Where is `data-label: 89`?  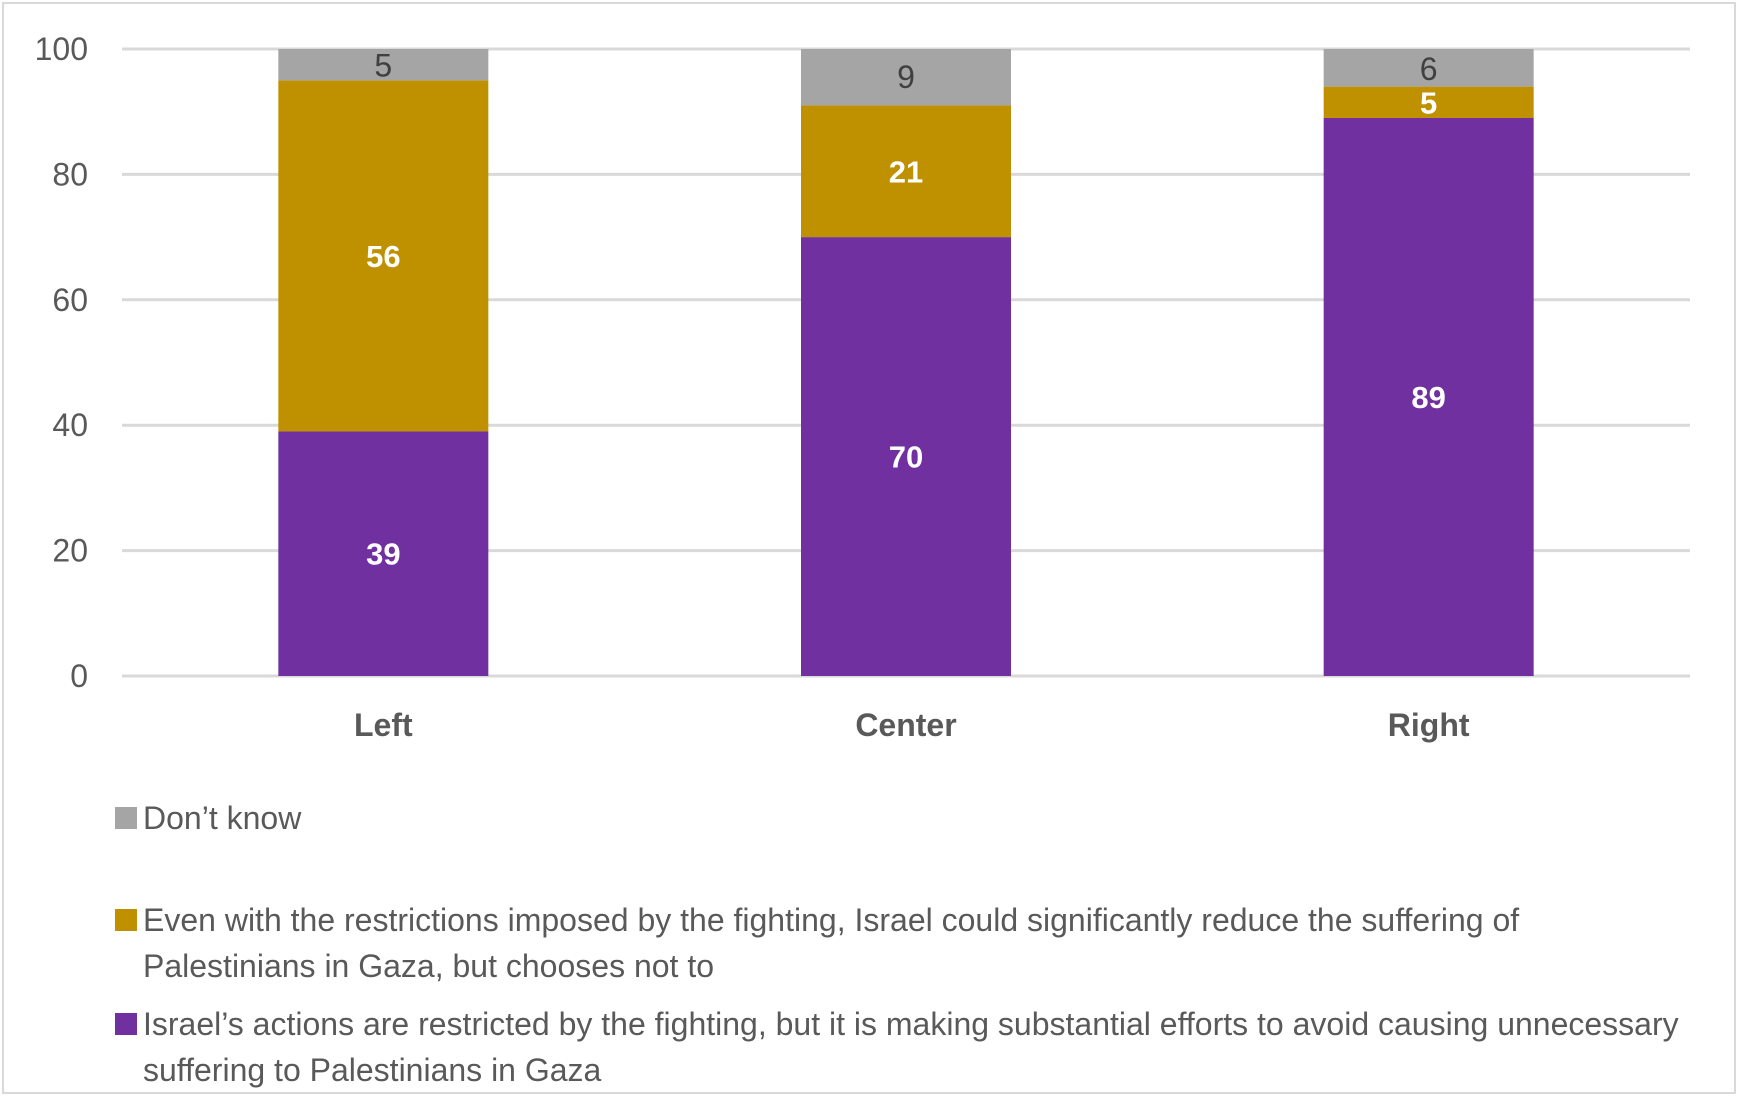
data-label: 89 is located at coordinates (1428, 397).